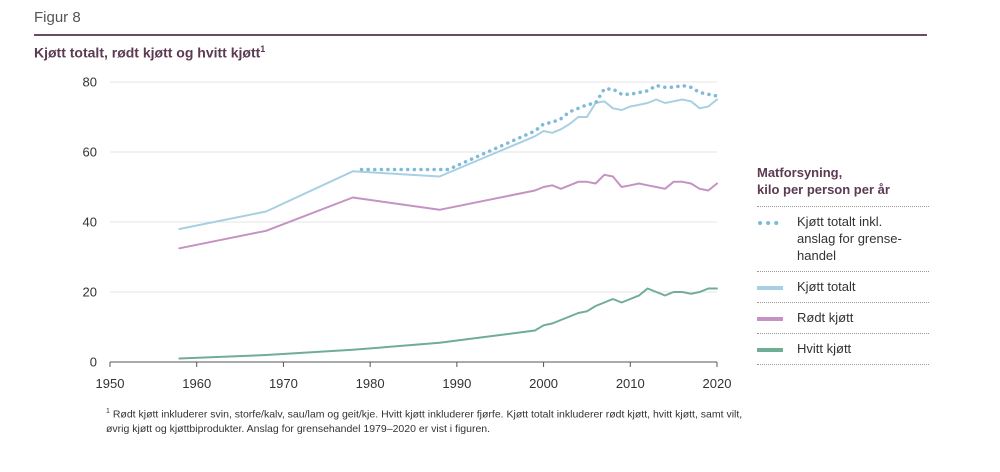 This screenshot has width=1000, height=472. Describe the element at coordinates (824, 348) in the screenshot. I see `legend-label-white-meat: Hvitt kjøtt` at that location.